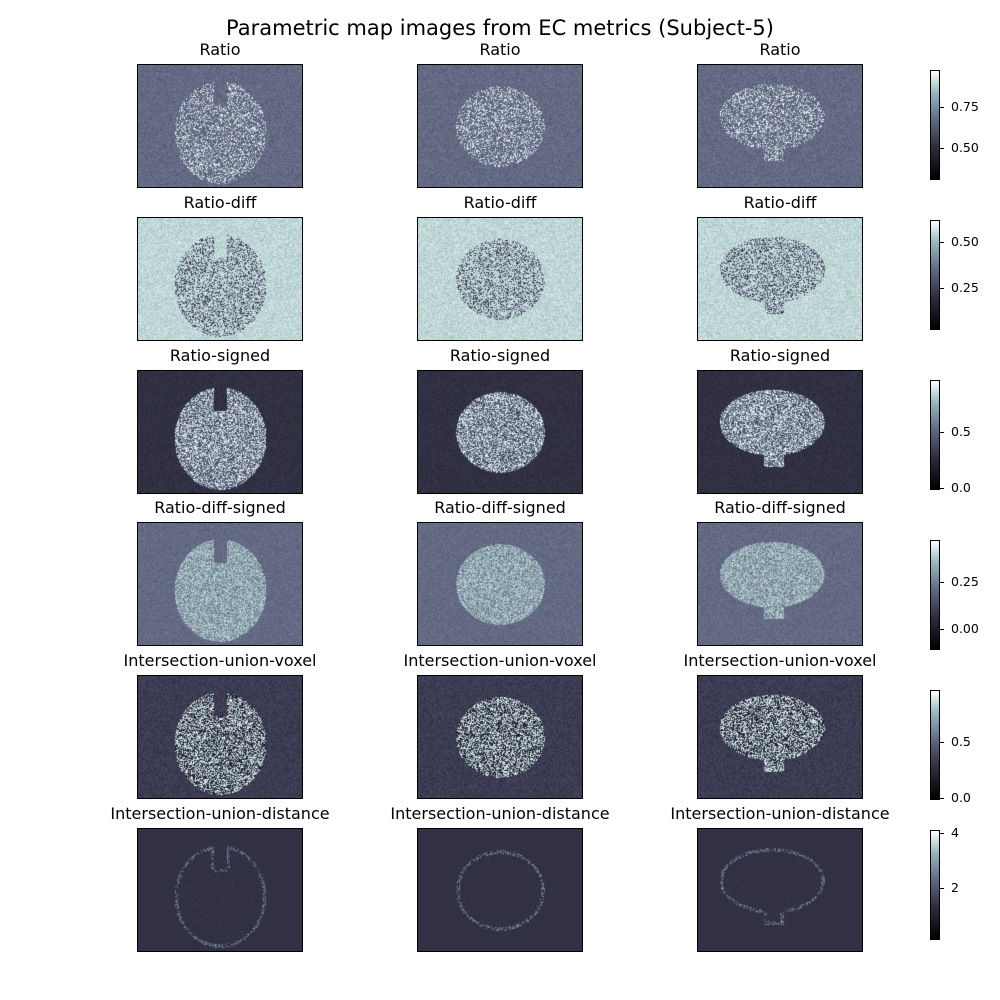  I want to click on colorbar-tick-label: 4, so click(955, 832).